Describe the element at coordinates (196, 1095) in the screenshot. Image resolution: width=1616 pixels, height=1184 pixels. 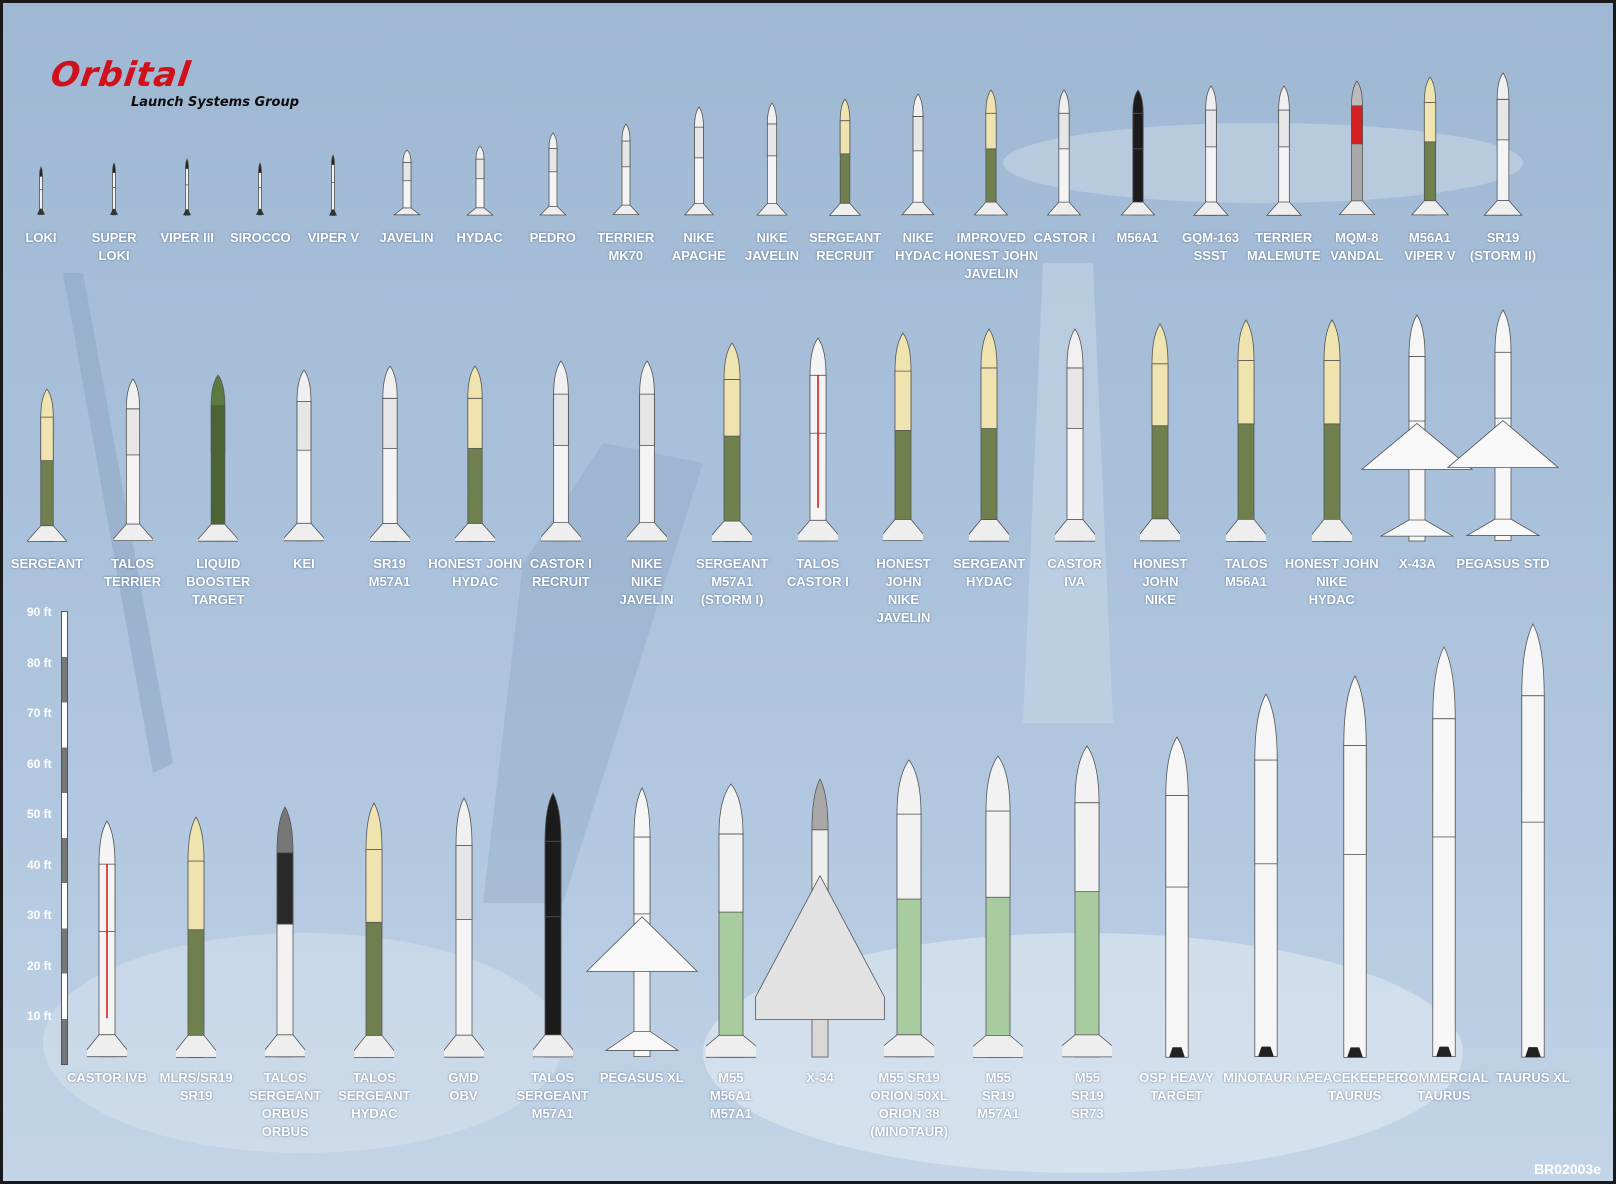
I see `rocket-name-line: SR19` at that location.